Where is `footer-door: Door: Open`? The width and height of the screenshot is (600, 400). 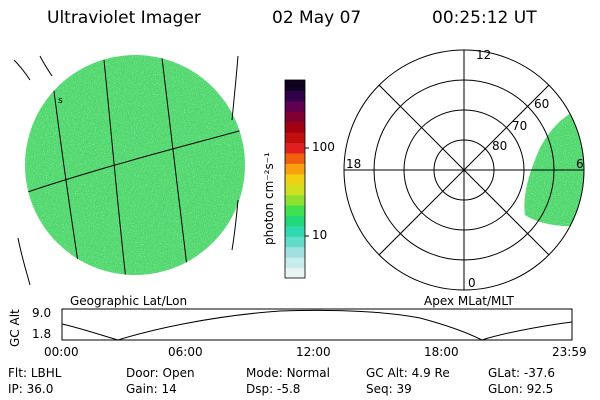 footer-door: Door: Open is located at coordinates (160, 373).